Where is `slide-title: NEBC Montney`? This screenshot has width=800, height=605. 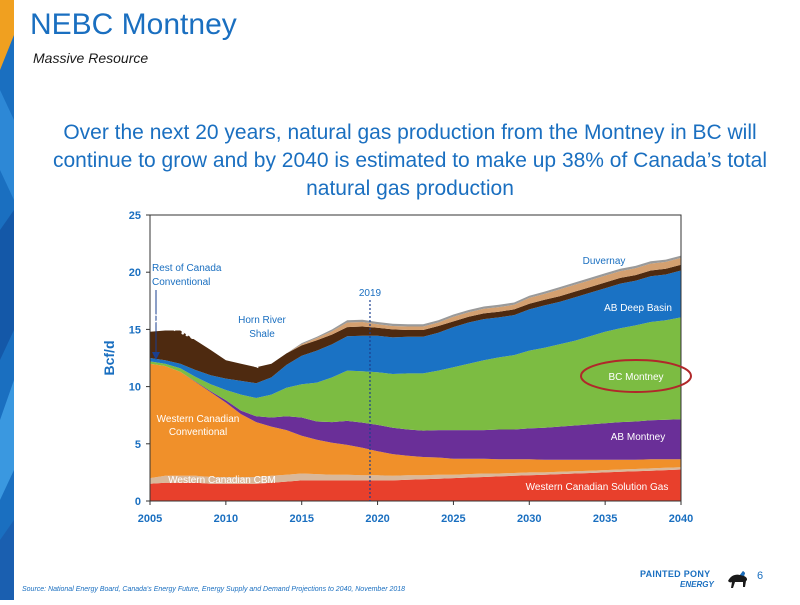 slide-title: NEBC Montney is located at coordinates (133, 24).